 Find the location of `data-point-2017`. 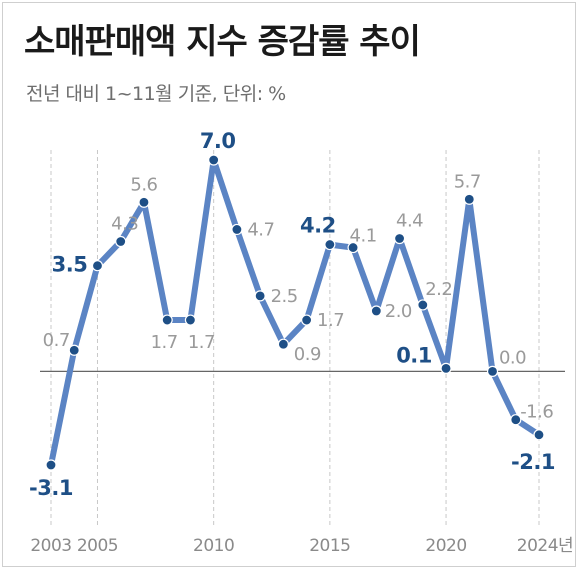

data-point-2017 is located at coordinates (376, 311).